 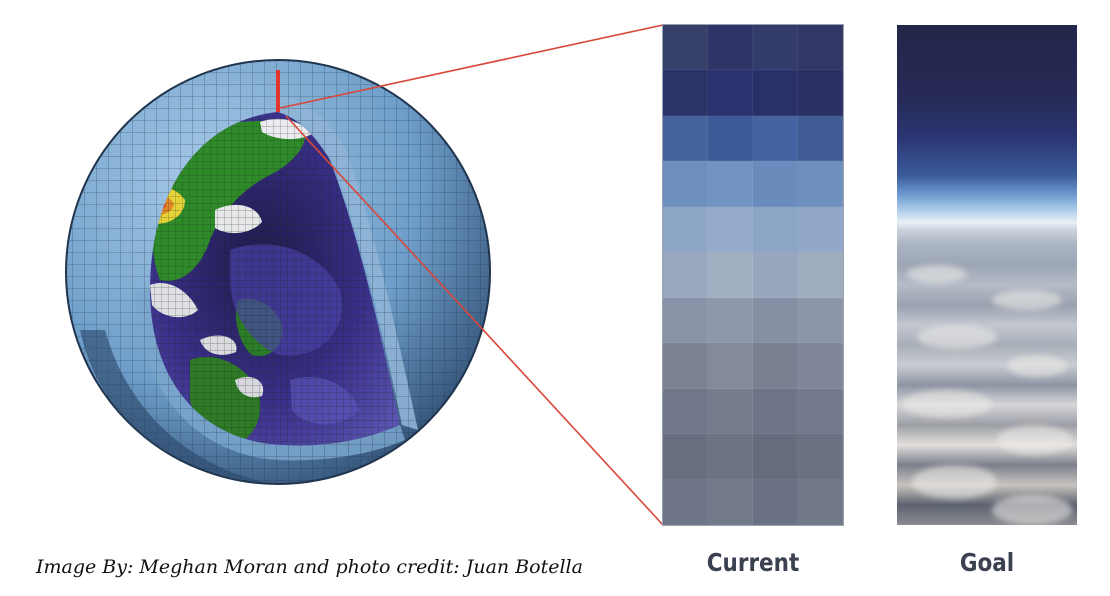 I want to click on current-label: Current, so click(x=753, y=562).